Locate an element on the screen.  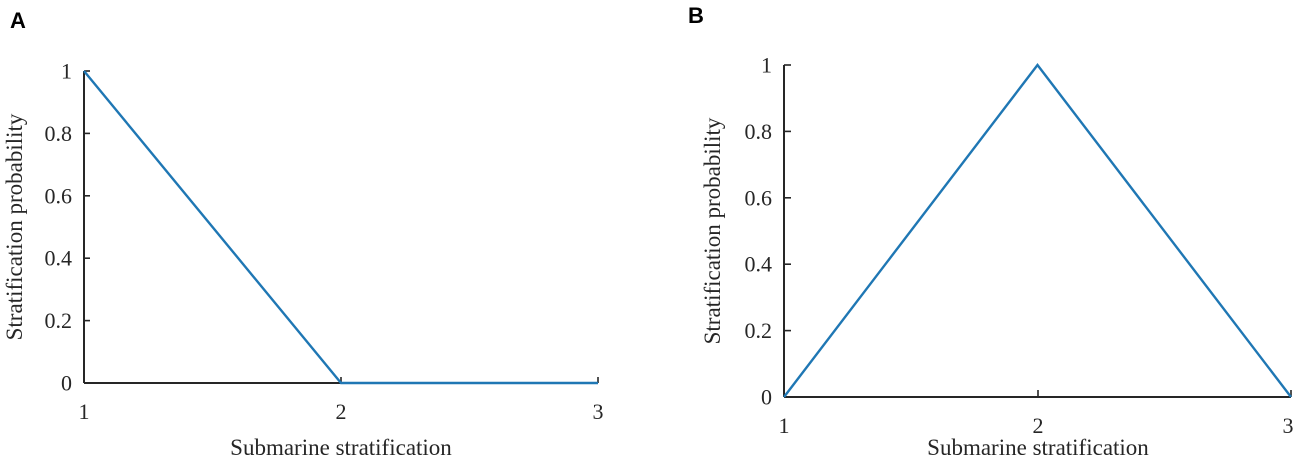
panel-b-y-tick-label-1: 0.2 is located at coordinates (759, 330).